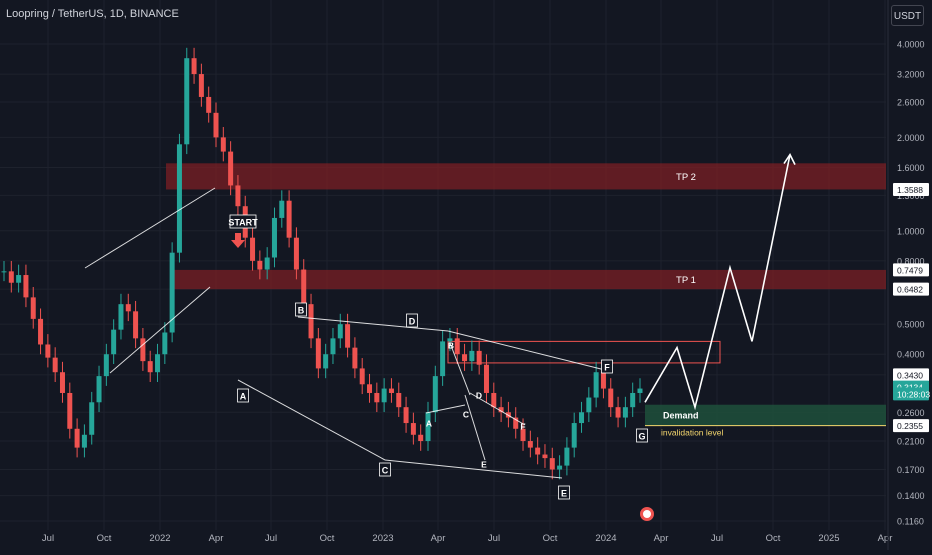  What do you see at coordinates (243, 223) in the screenshot?
I see `annotation-label: START` at bounding box center [243, 223].